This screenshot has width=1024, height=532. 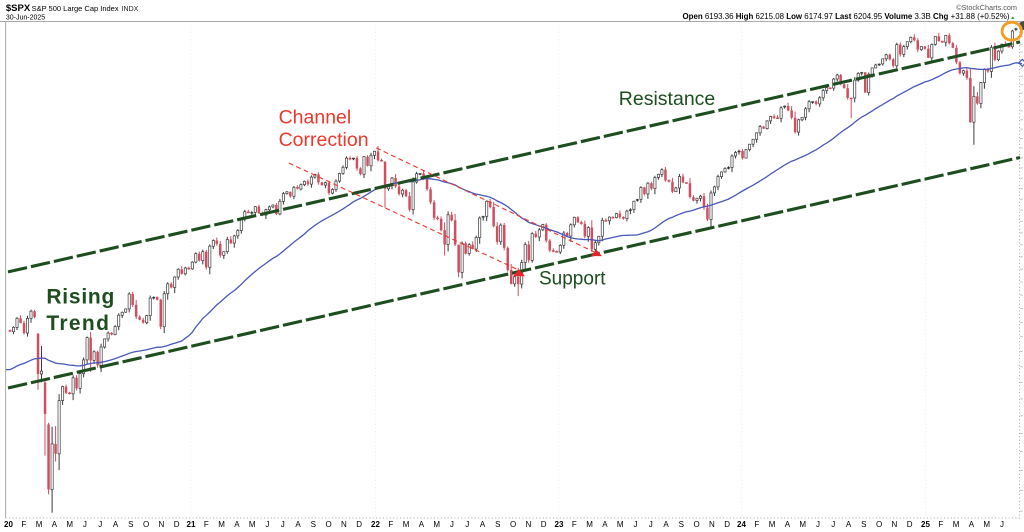 I want to click on svg-text: 24, so click(x=741, y=524).